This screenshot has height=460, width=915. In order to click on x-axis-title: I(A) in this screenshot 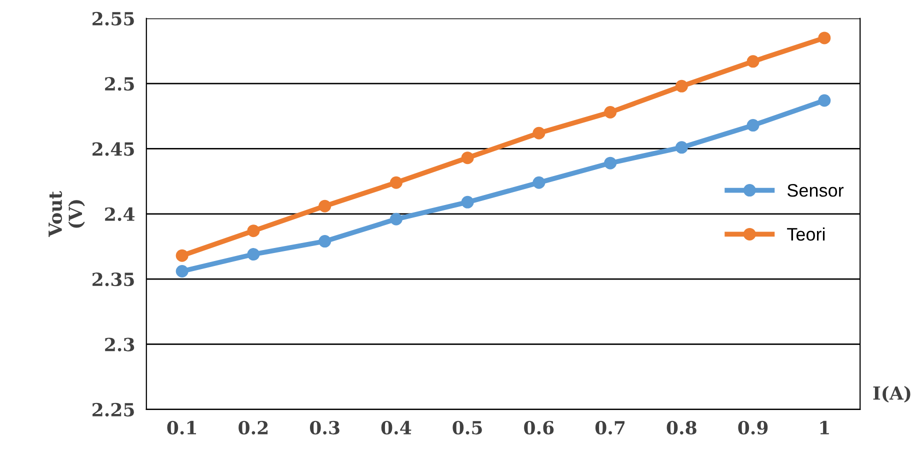, I will do `click(891, 394)`.